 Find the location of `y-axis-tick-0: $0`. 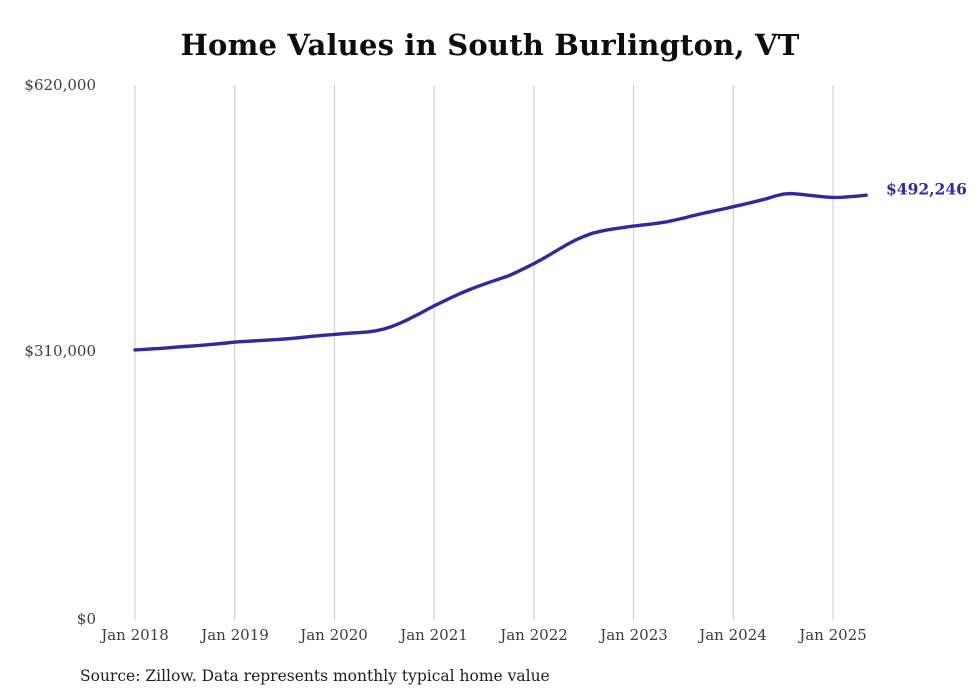

y-axis-tick-0: $0 is located at coordinates (86, 619).